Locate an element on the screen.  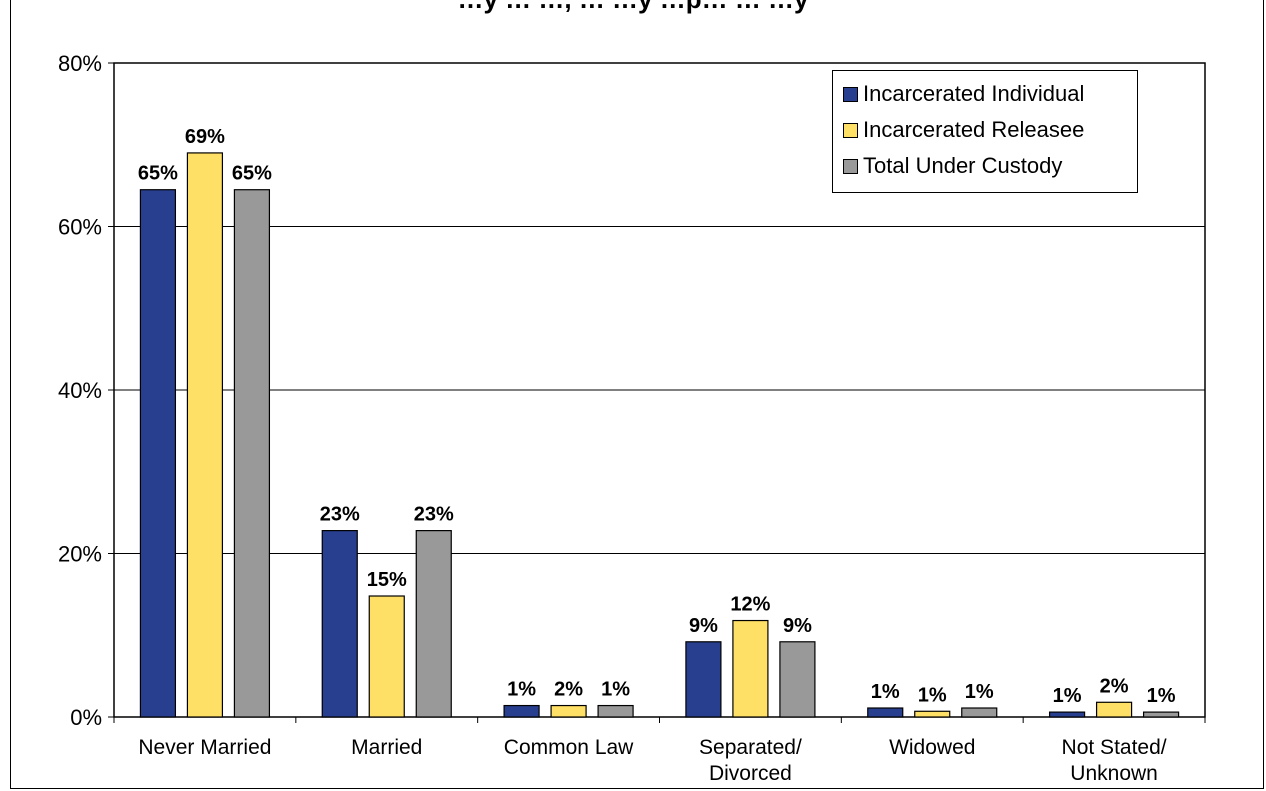
x-tick-label: Never Married is located at coordinates (204, 747).